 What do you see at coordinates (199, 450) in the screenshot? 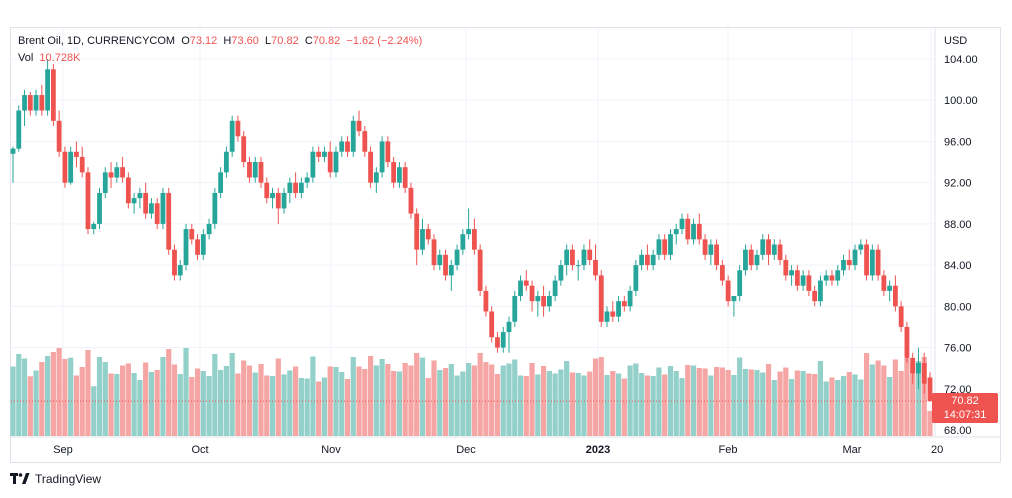
I see `time-tick-label: Oct` at bounding box center [199, 450].